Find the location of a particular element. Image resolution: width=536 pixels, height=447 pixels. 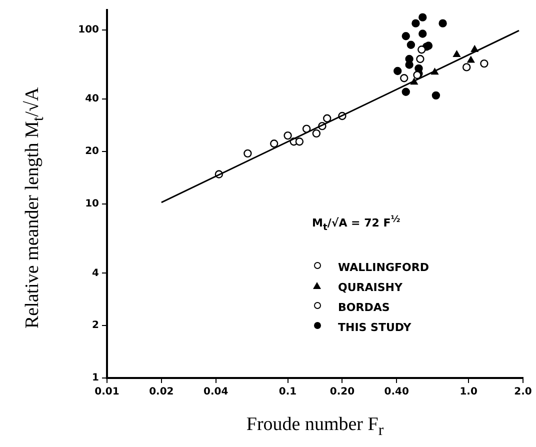

x-tick-label: 0.20 is located at coordinates (342, 392).